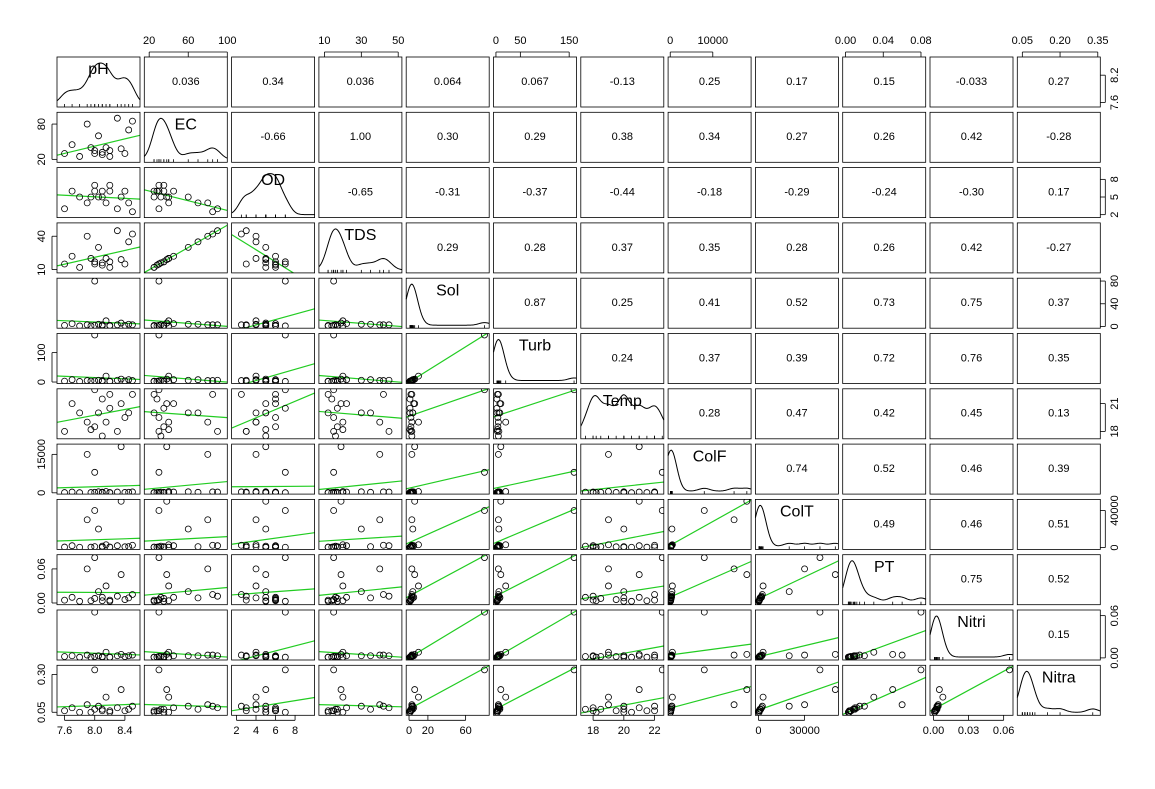 The height and width of the screenshot is (789, 1155). Describe the element at coordinates (447, 248) in the screenshot. I see `correlation: 0.29` at that location.